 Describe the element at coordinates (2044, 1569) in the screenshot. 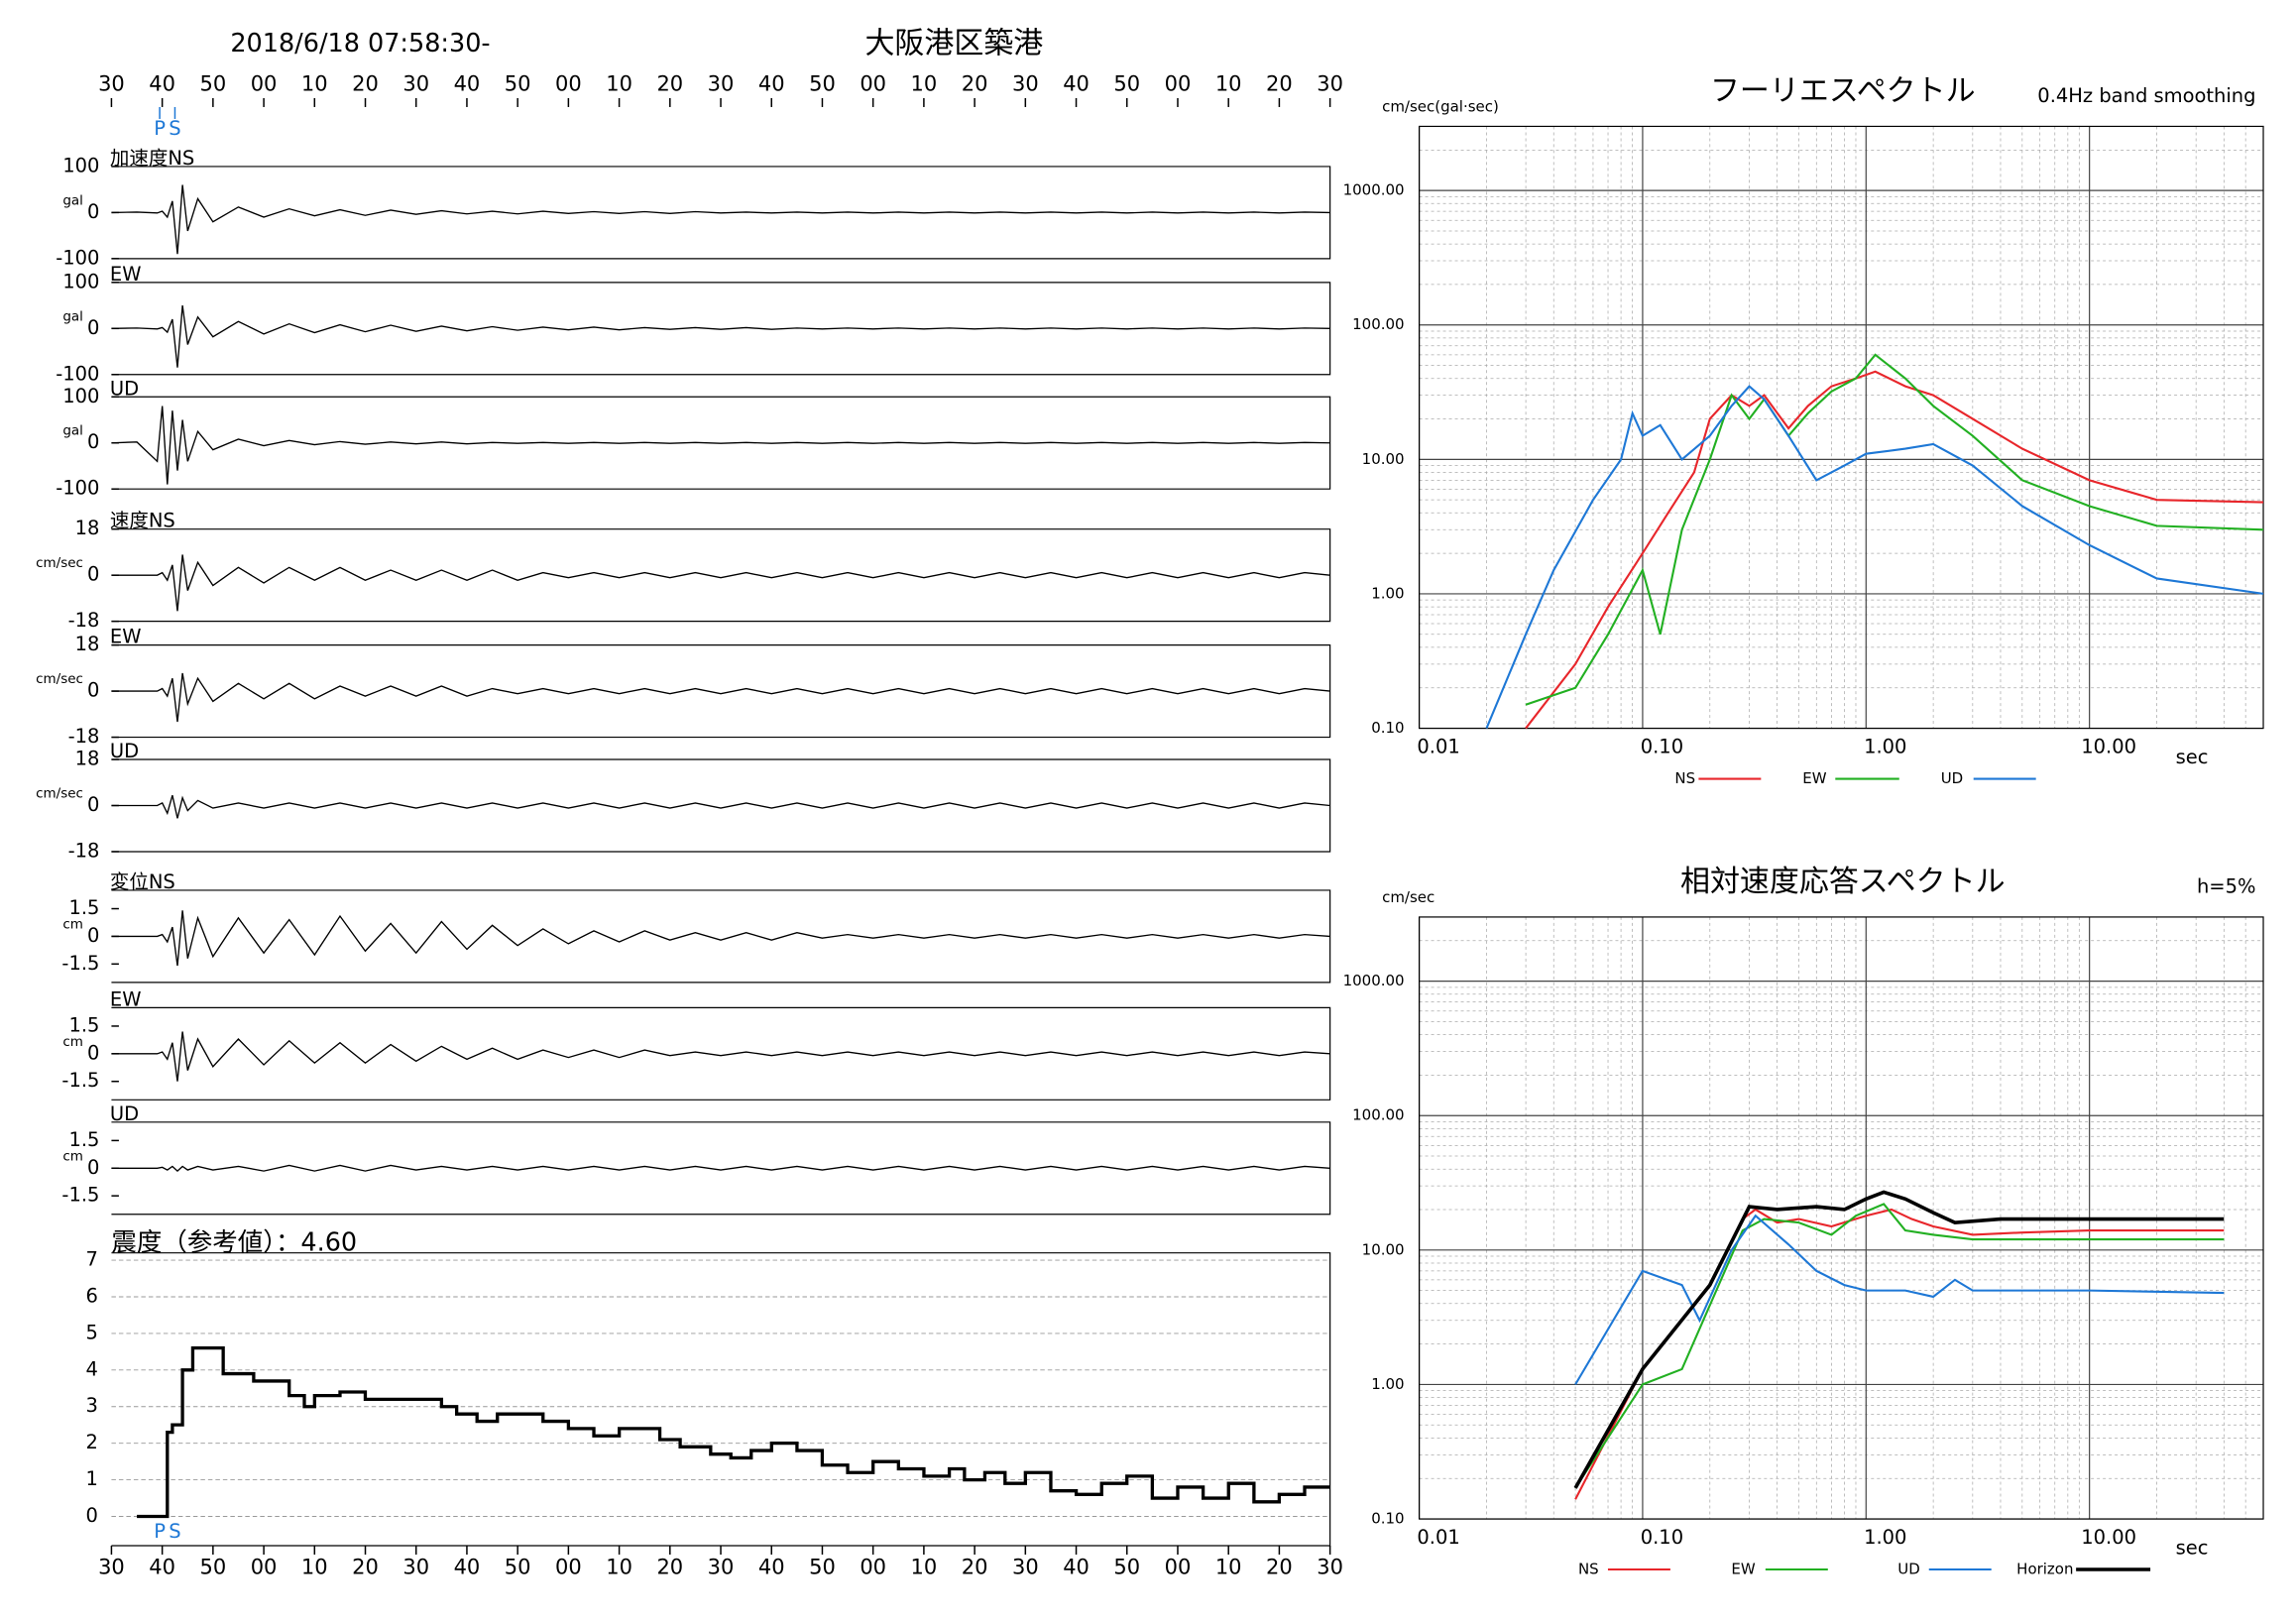

I see `legend-label: Horizon` at that location.